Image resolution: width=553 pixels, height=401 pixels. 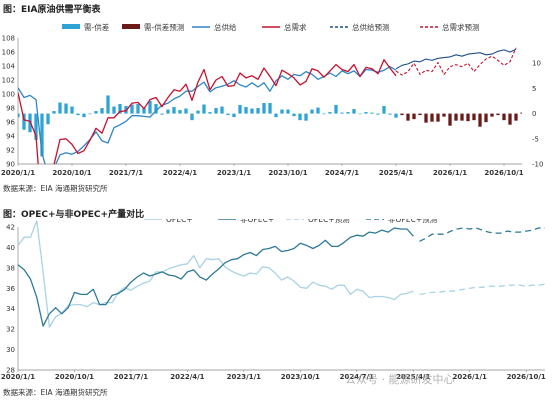 I want to click on legend-label-demand_fc: 总需求预测, so click(x=461, y=27).